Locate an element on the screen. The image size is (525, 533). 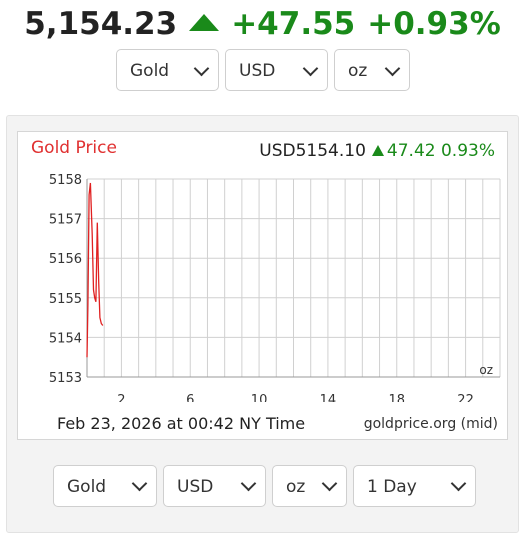
chart-quote: USD5154.10 47.42 0.93% is located at coordinates (377, 151).